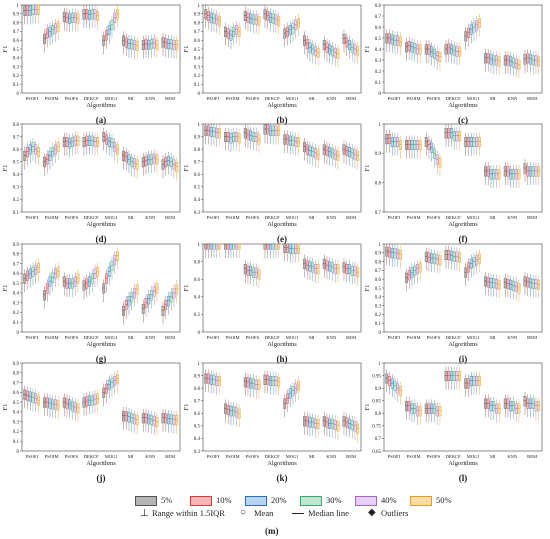 The image size is (550, 539). I want to click on legend-swatch, so click(311, 501).